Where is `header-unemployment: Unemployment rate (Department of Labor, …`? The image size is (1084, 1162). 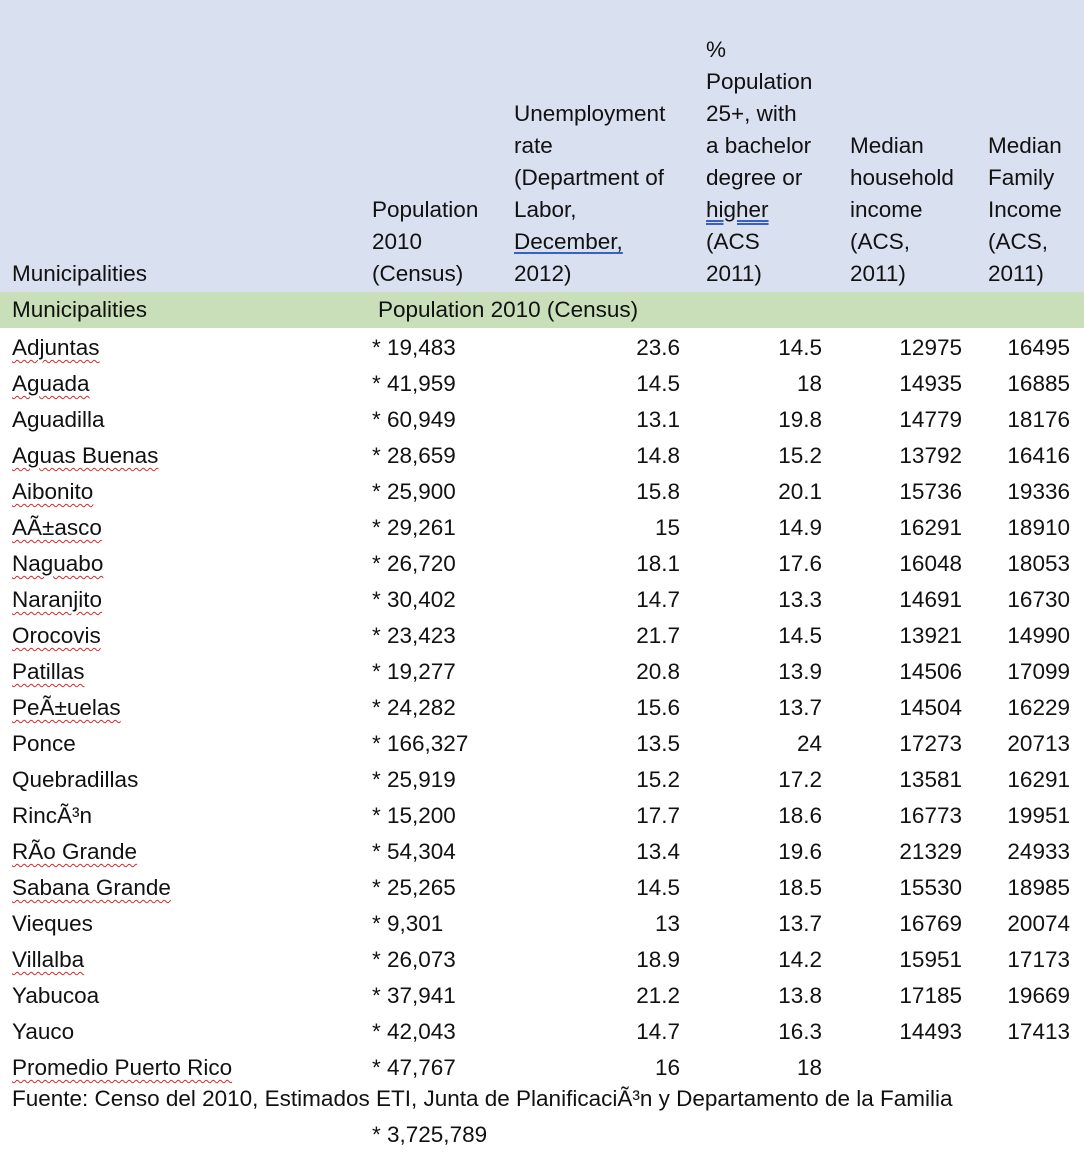
header-unemployment: Unemployment rate (Department of Labor, … is located at coordinates (590, 193).